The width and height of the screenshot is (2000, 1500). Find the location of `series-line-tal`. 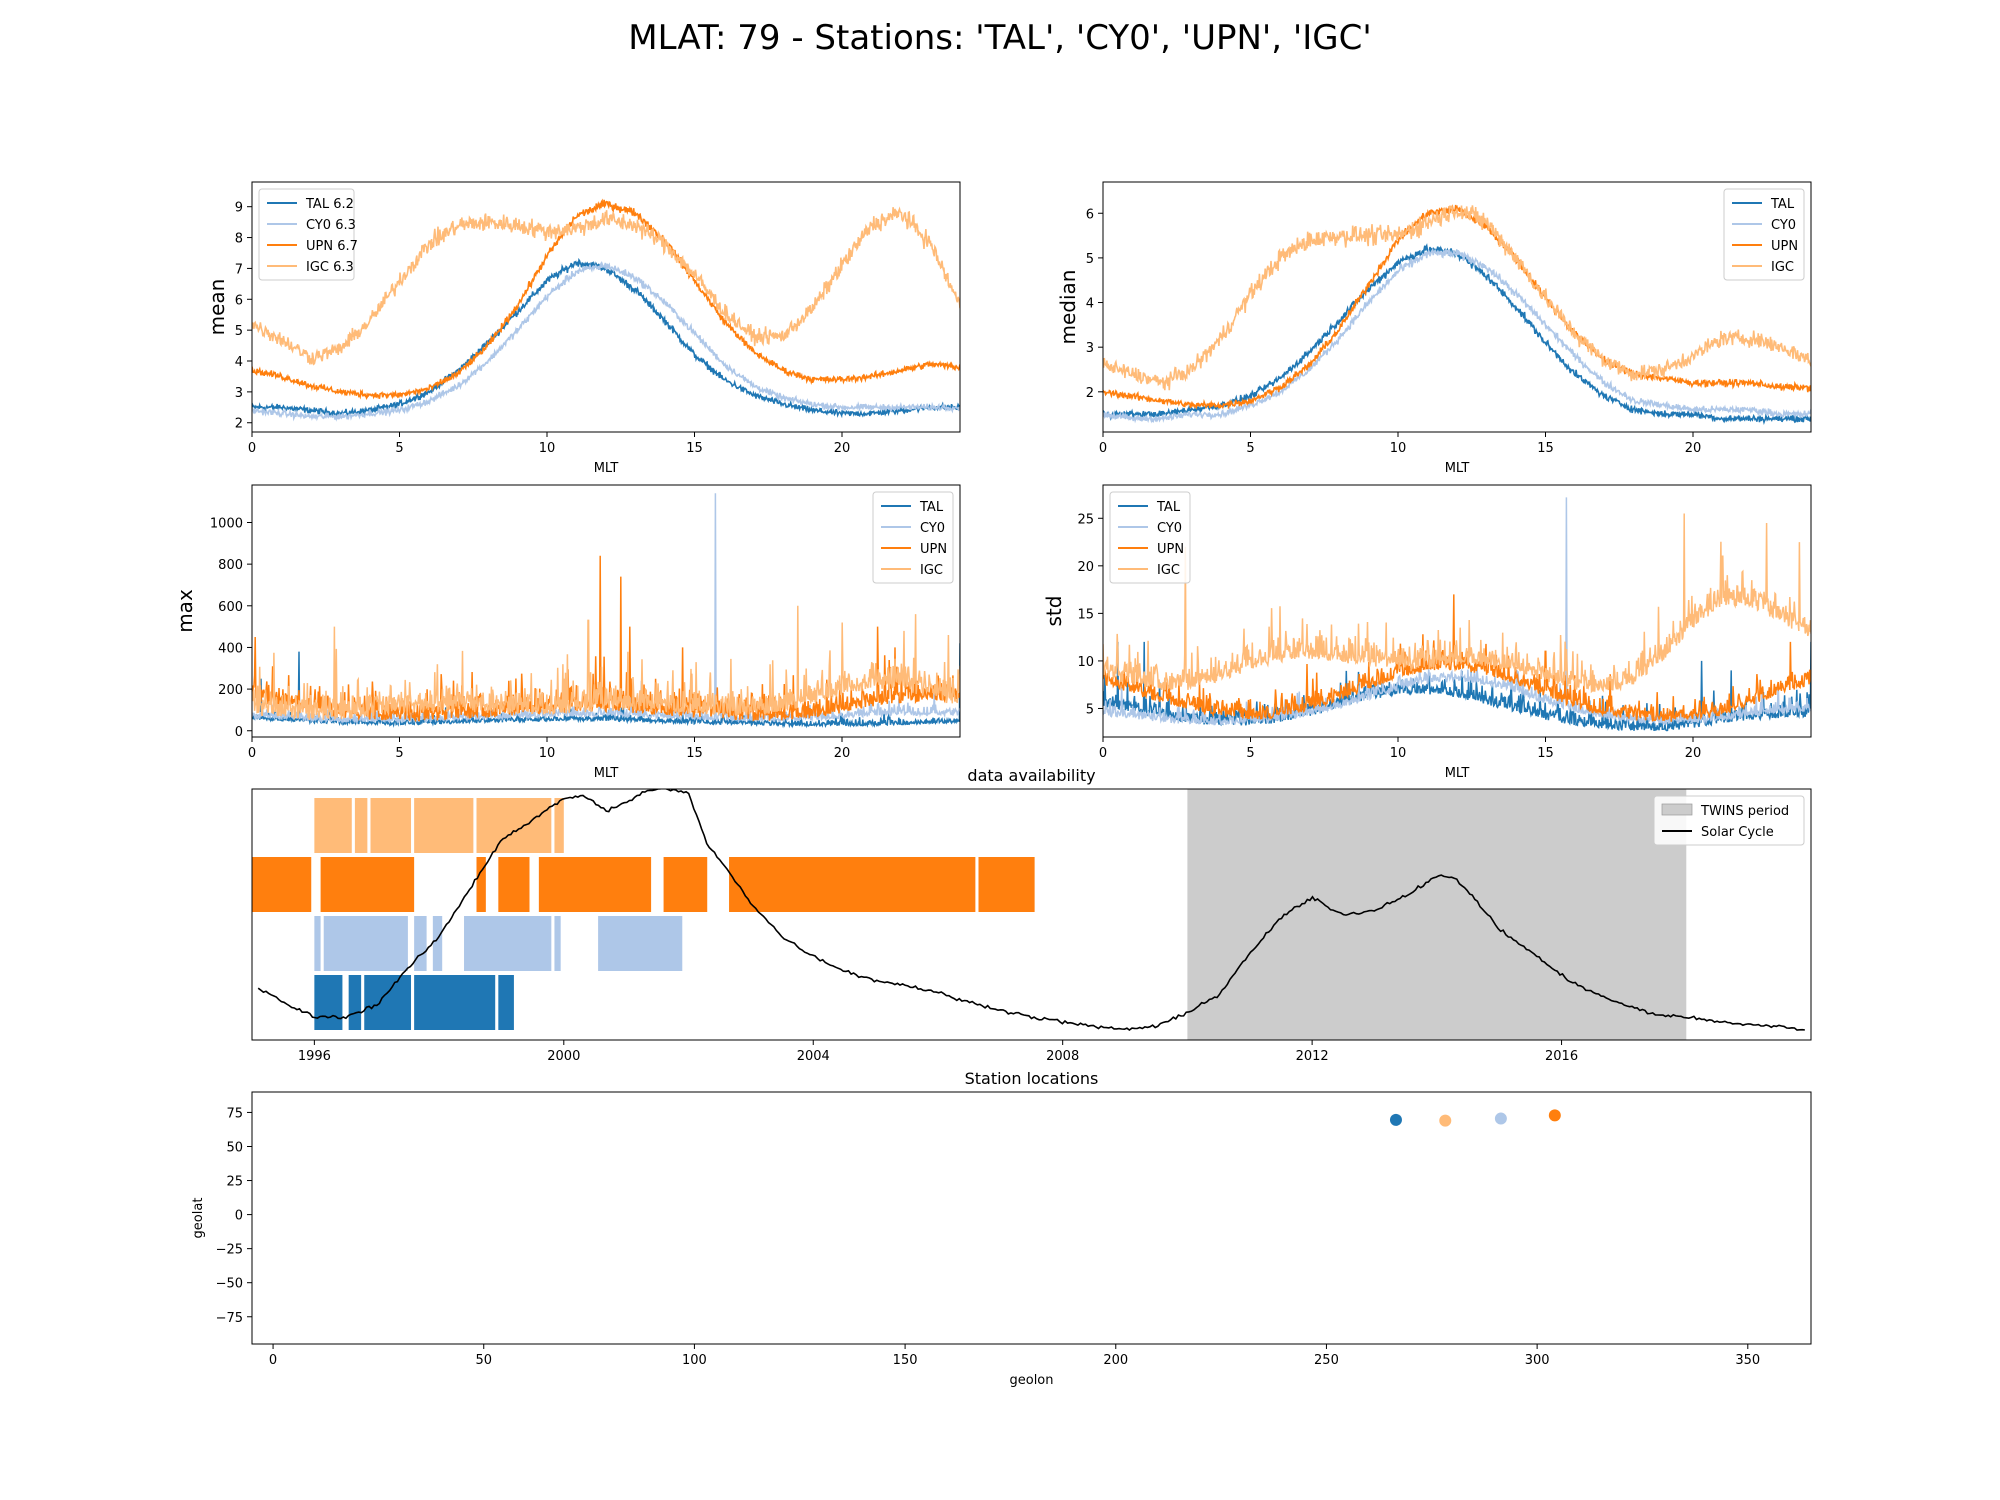

series-line-tal is located at coordinates (606, 686).